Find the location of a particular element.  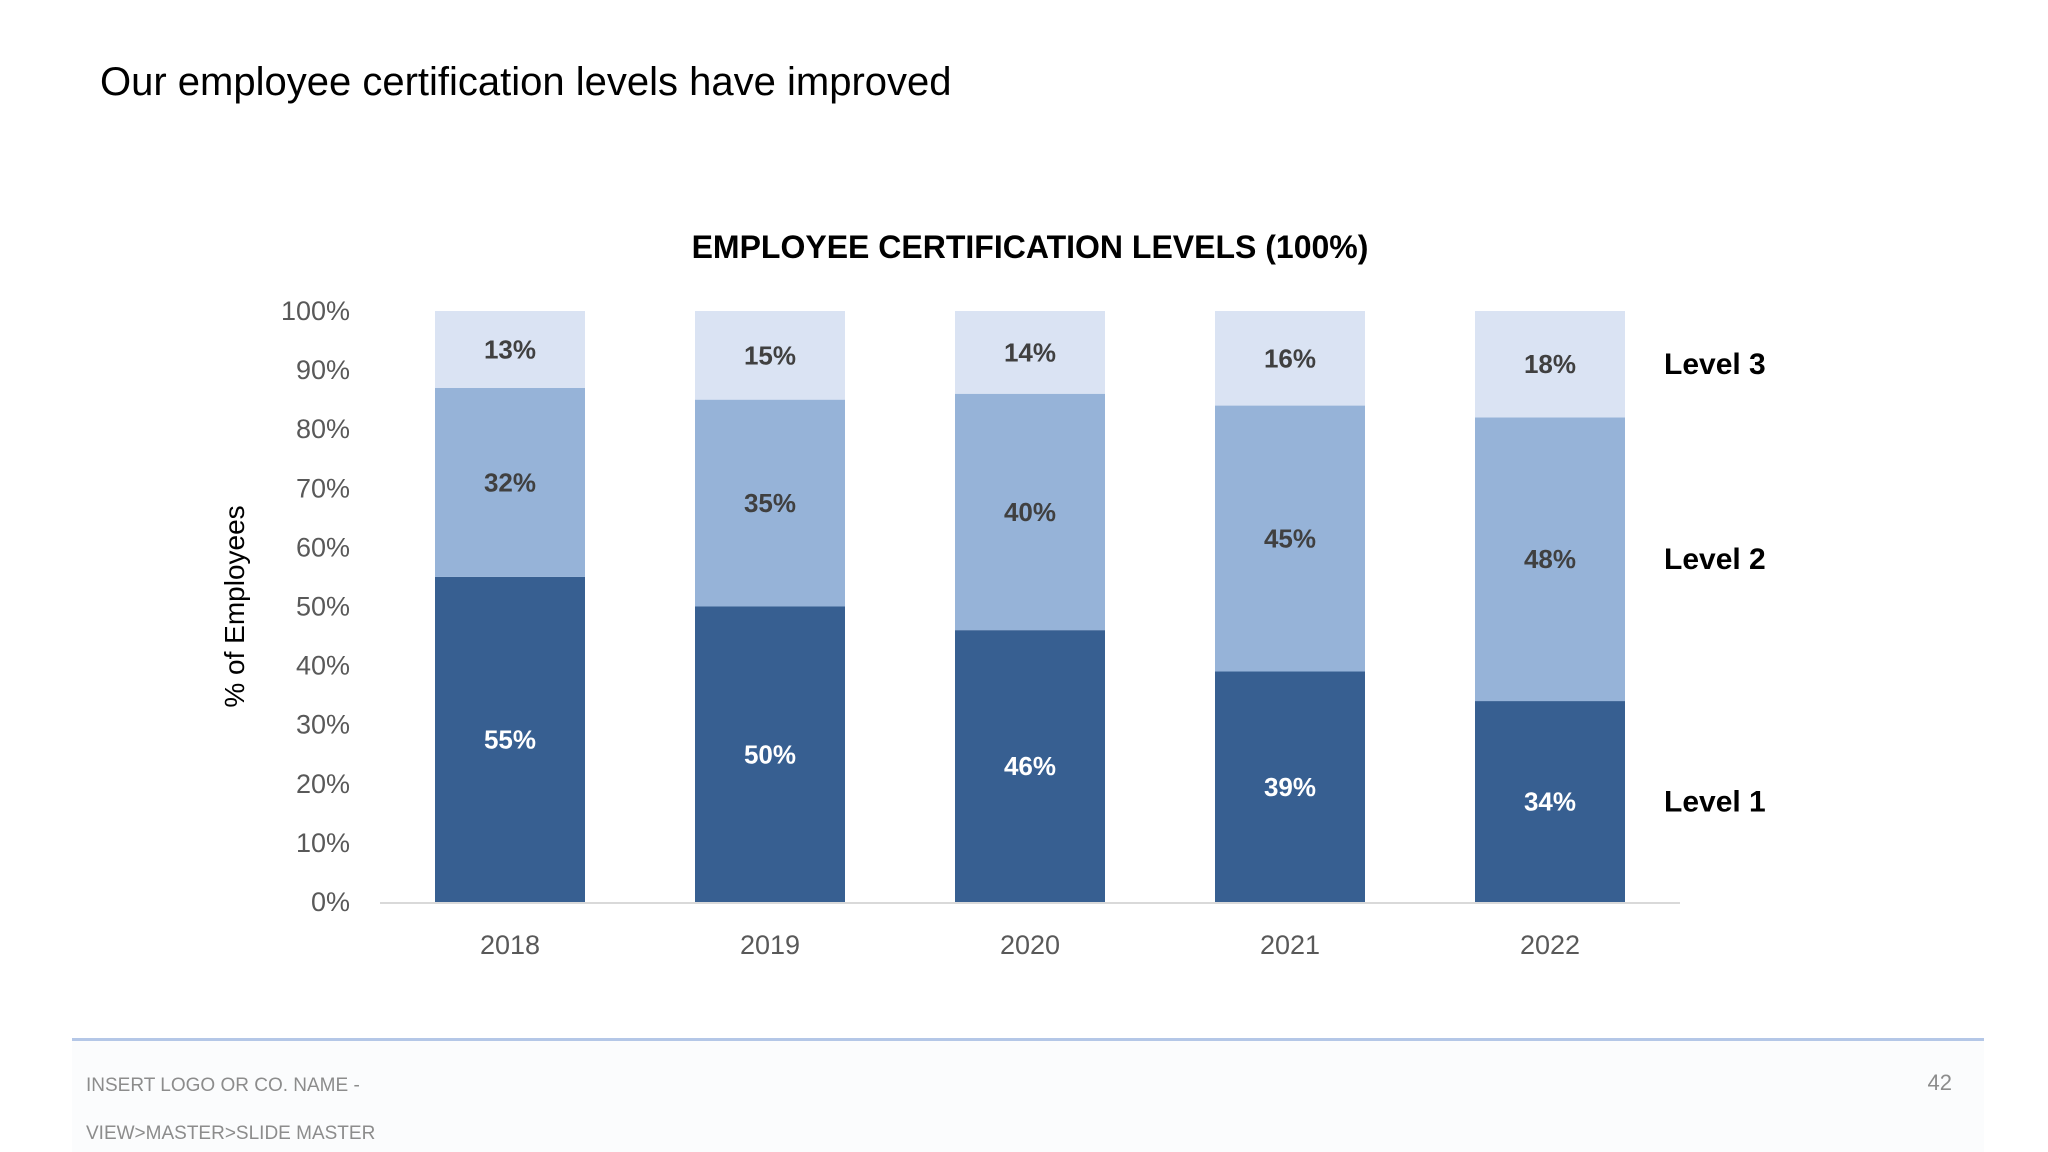

bar-segment-level-1-2019 is located at coordinates (770, 754).